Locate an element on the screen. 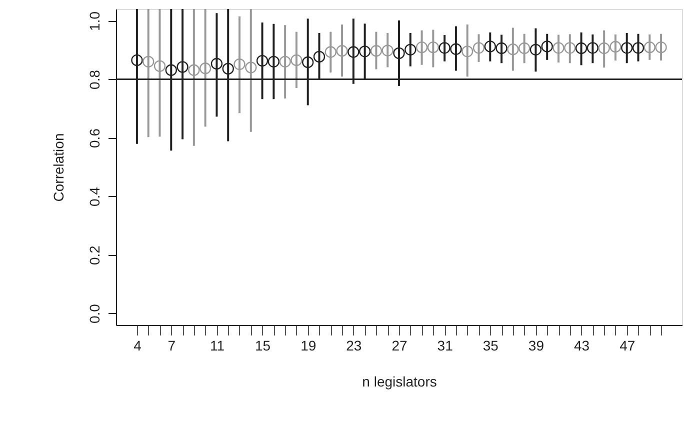 The width and height of the screenshot is (691, 441). x-tick-label: 11 is located at coordinates (217, 346).